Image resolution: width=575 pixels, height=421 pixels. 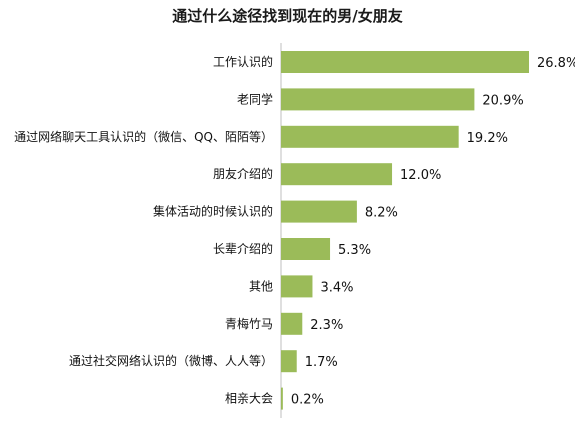 I want to click on value-label-5: 5.3%, so click(x=354, y=250).